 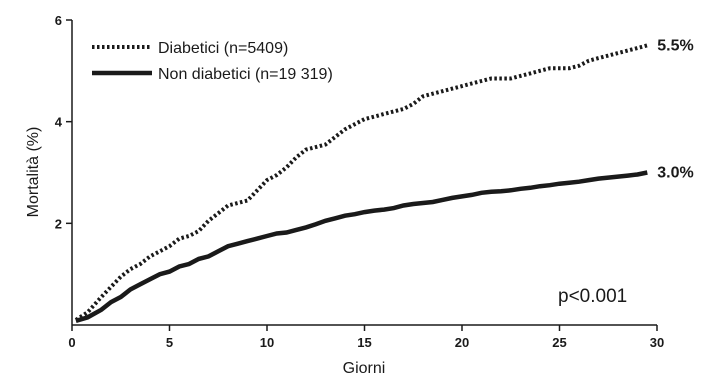 I want to click on y-tick-label: 2, so click(x=58, y=223).